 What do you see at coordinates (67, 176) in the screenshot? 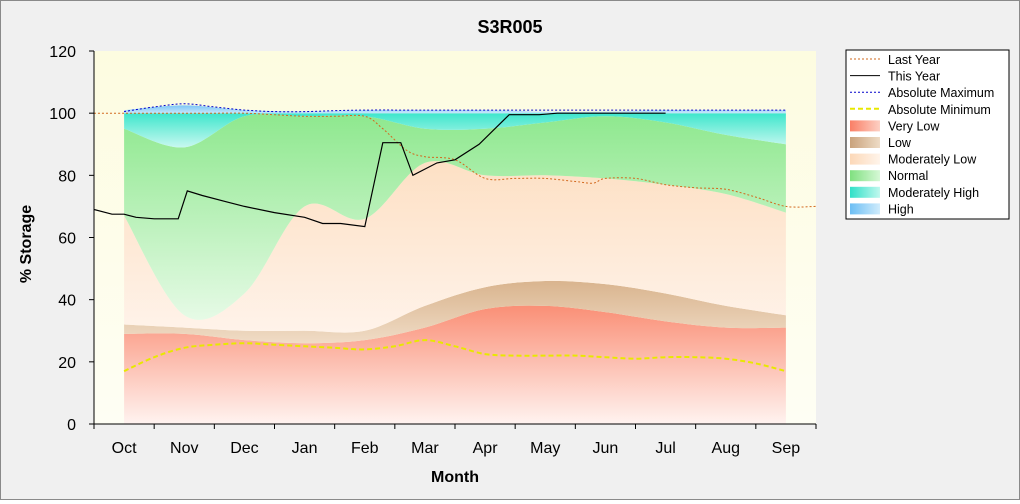
I see `y-tick-label: 80` at bounding box center [67, 176].